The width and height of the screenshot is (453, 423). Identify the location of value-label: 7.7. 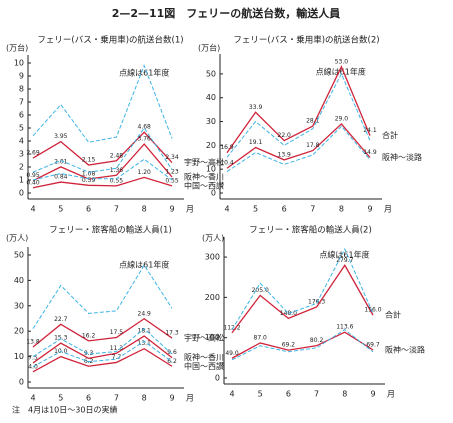
(117, 357).